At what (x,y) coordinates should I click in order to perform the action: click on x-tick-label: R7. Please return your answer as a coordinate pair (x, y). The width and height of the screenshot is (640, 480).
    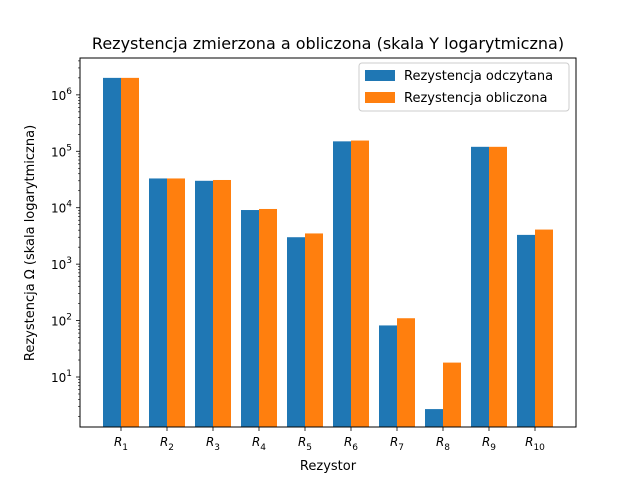
    Looking at the image, I should click on (397, 444).